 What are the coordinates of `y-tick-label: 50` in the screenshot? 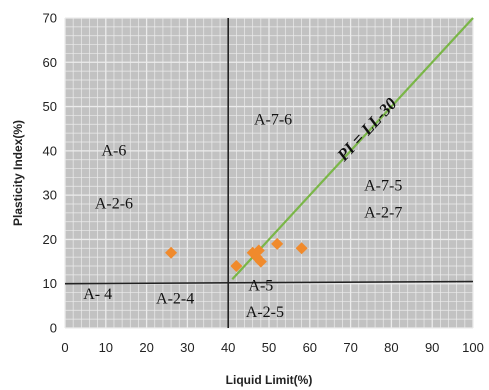 It's located at (50, 106).